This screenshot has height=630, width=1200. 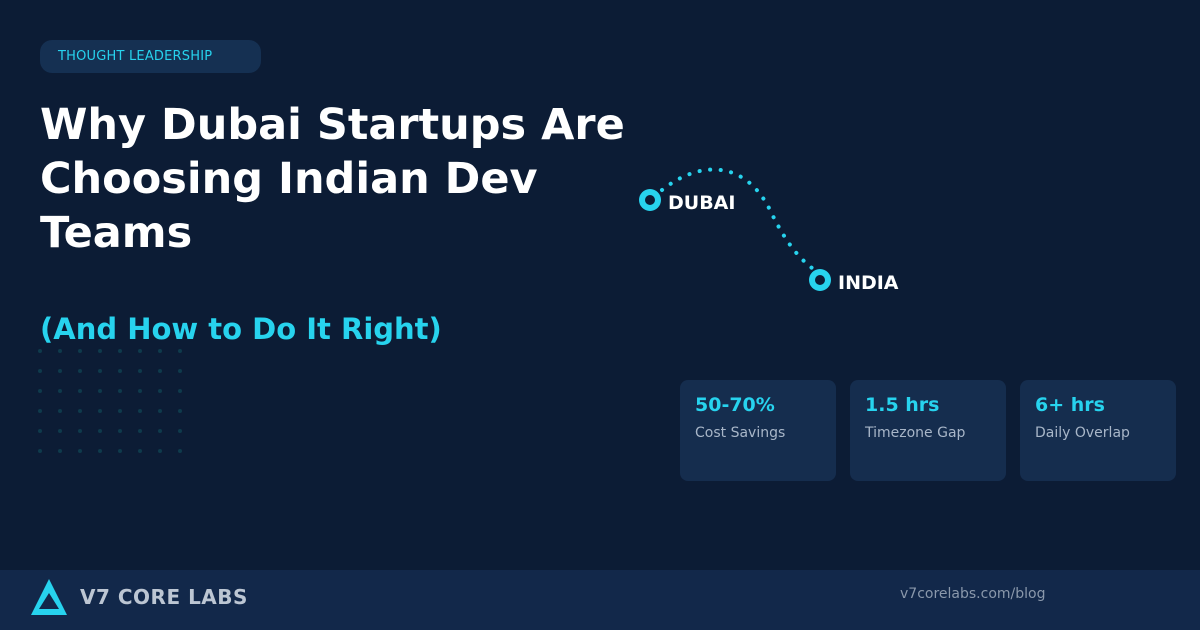 I want to click on origin-label: DUBAI, so click(x=701, y=203).